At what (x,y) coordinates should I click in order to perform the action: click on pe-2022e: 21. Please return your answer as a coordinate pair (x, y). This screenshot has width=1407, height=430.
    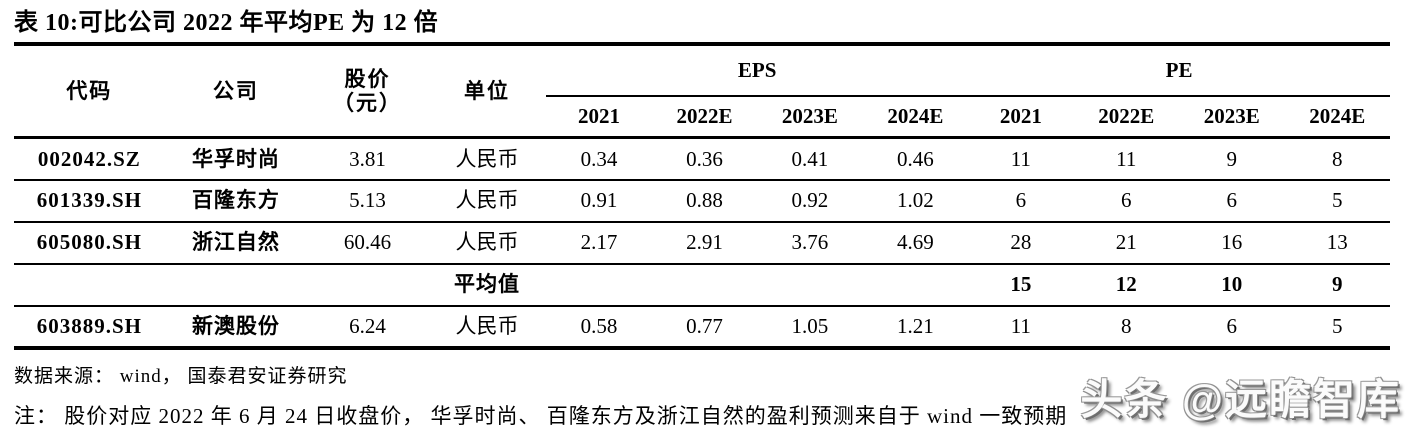
    Looking at the image, I should click on (1126, 242).